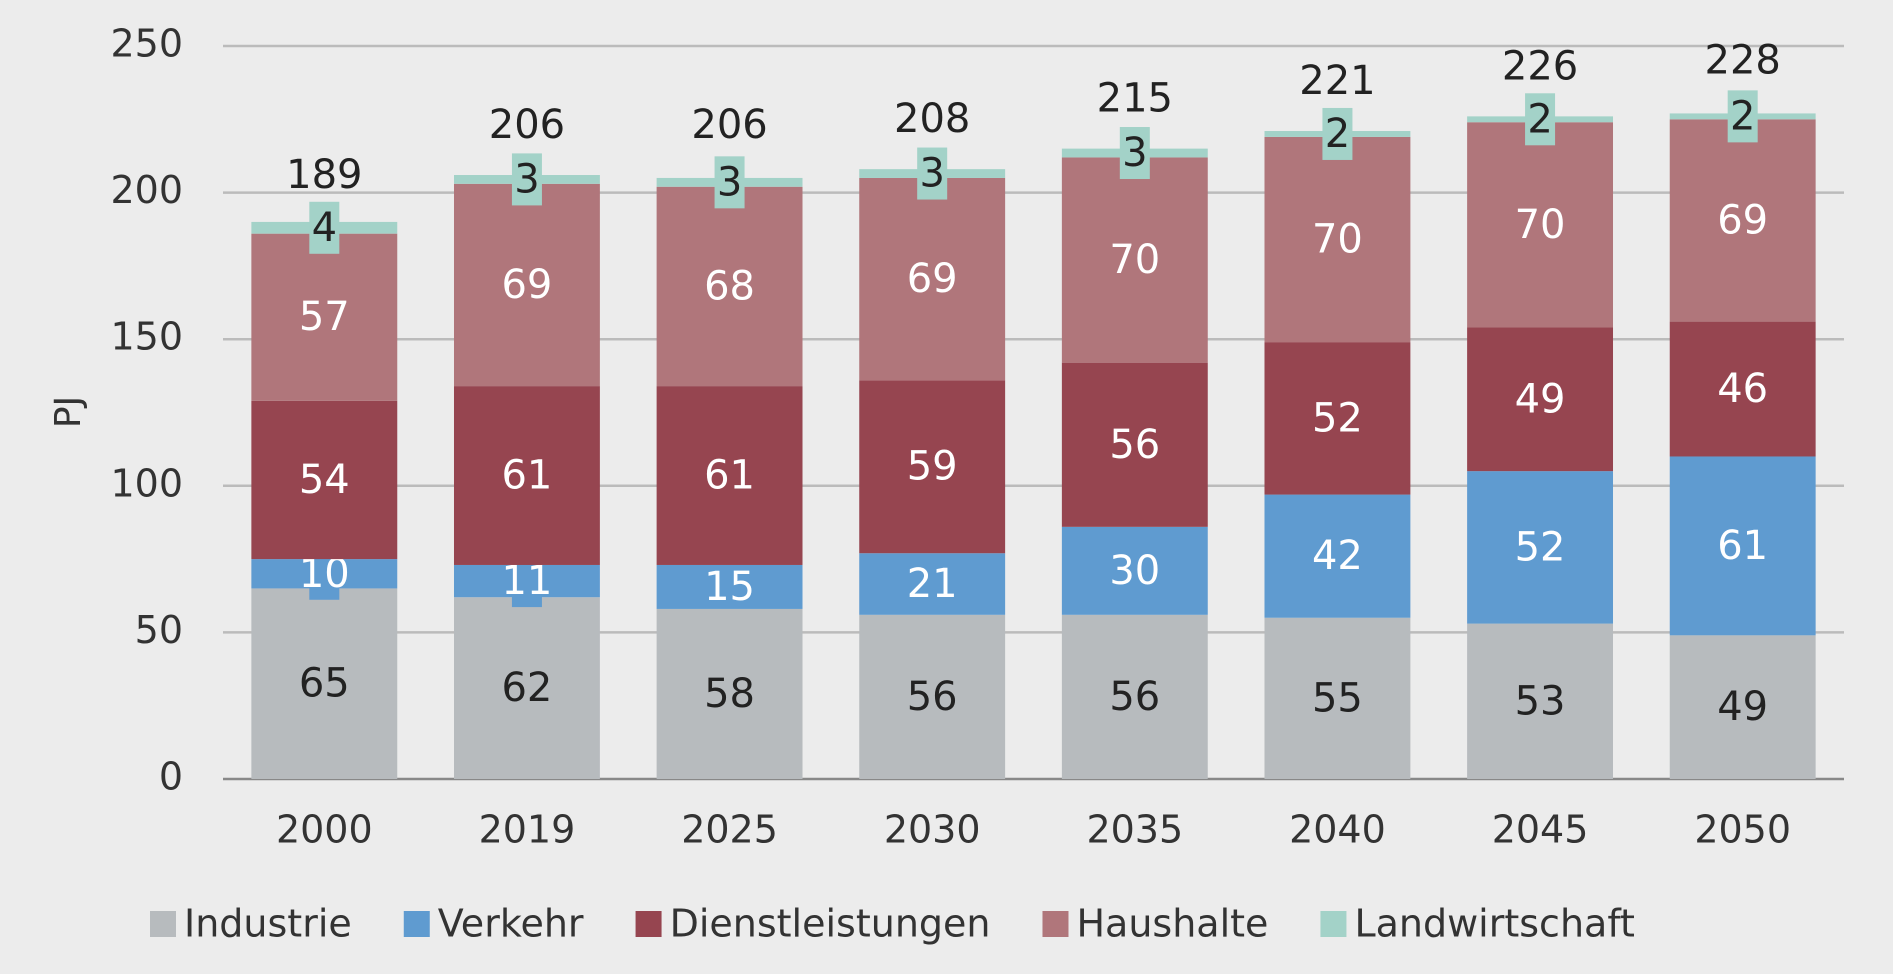 The image size is (1893, 974). I want to click on legend-label: Industrie, so click(268, 924).